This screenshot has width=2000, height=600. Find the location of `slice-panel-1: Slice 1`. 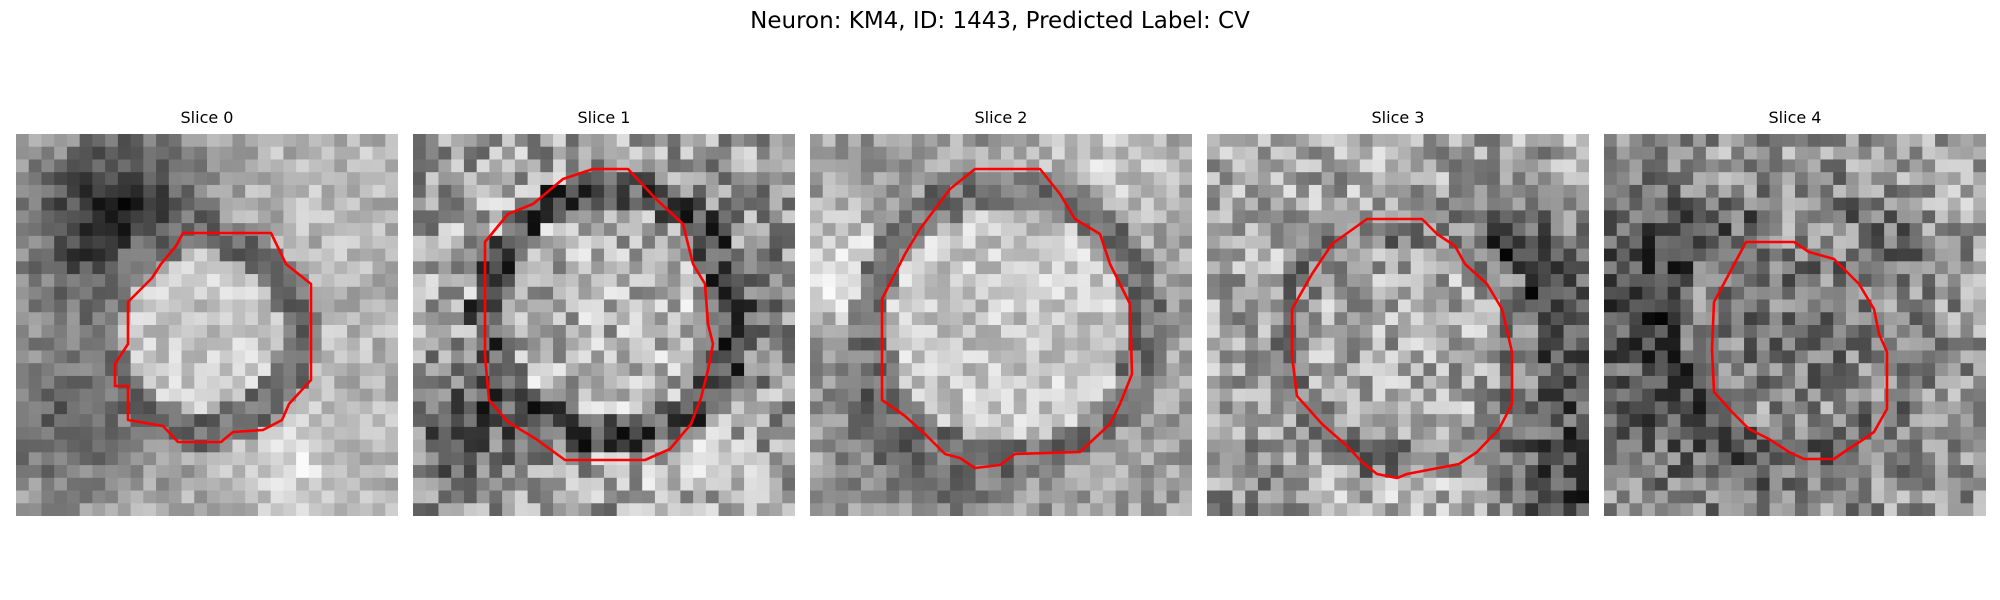

slice-panel-1: Slice 1 is located at coordinates (604, 312).